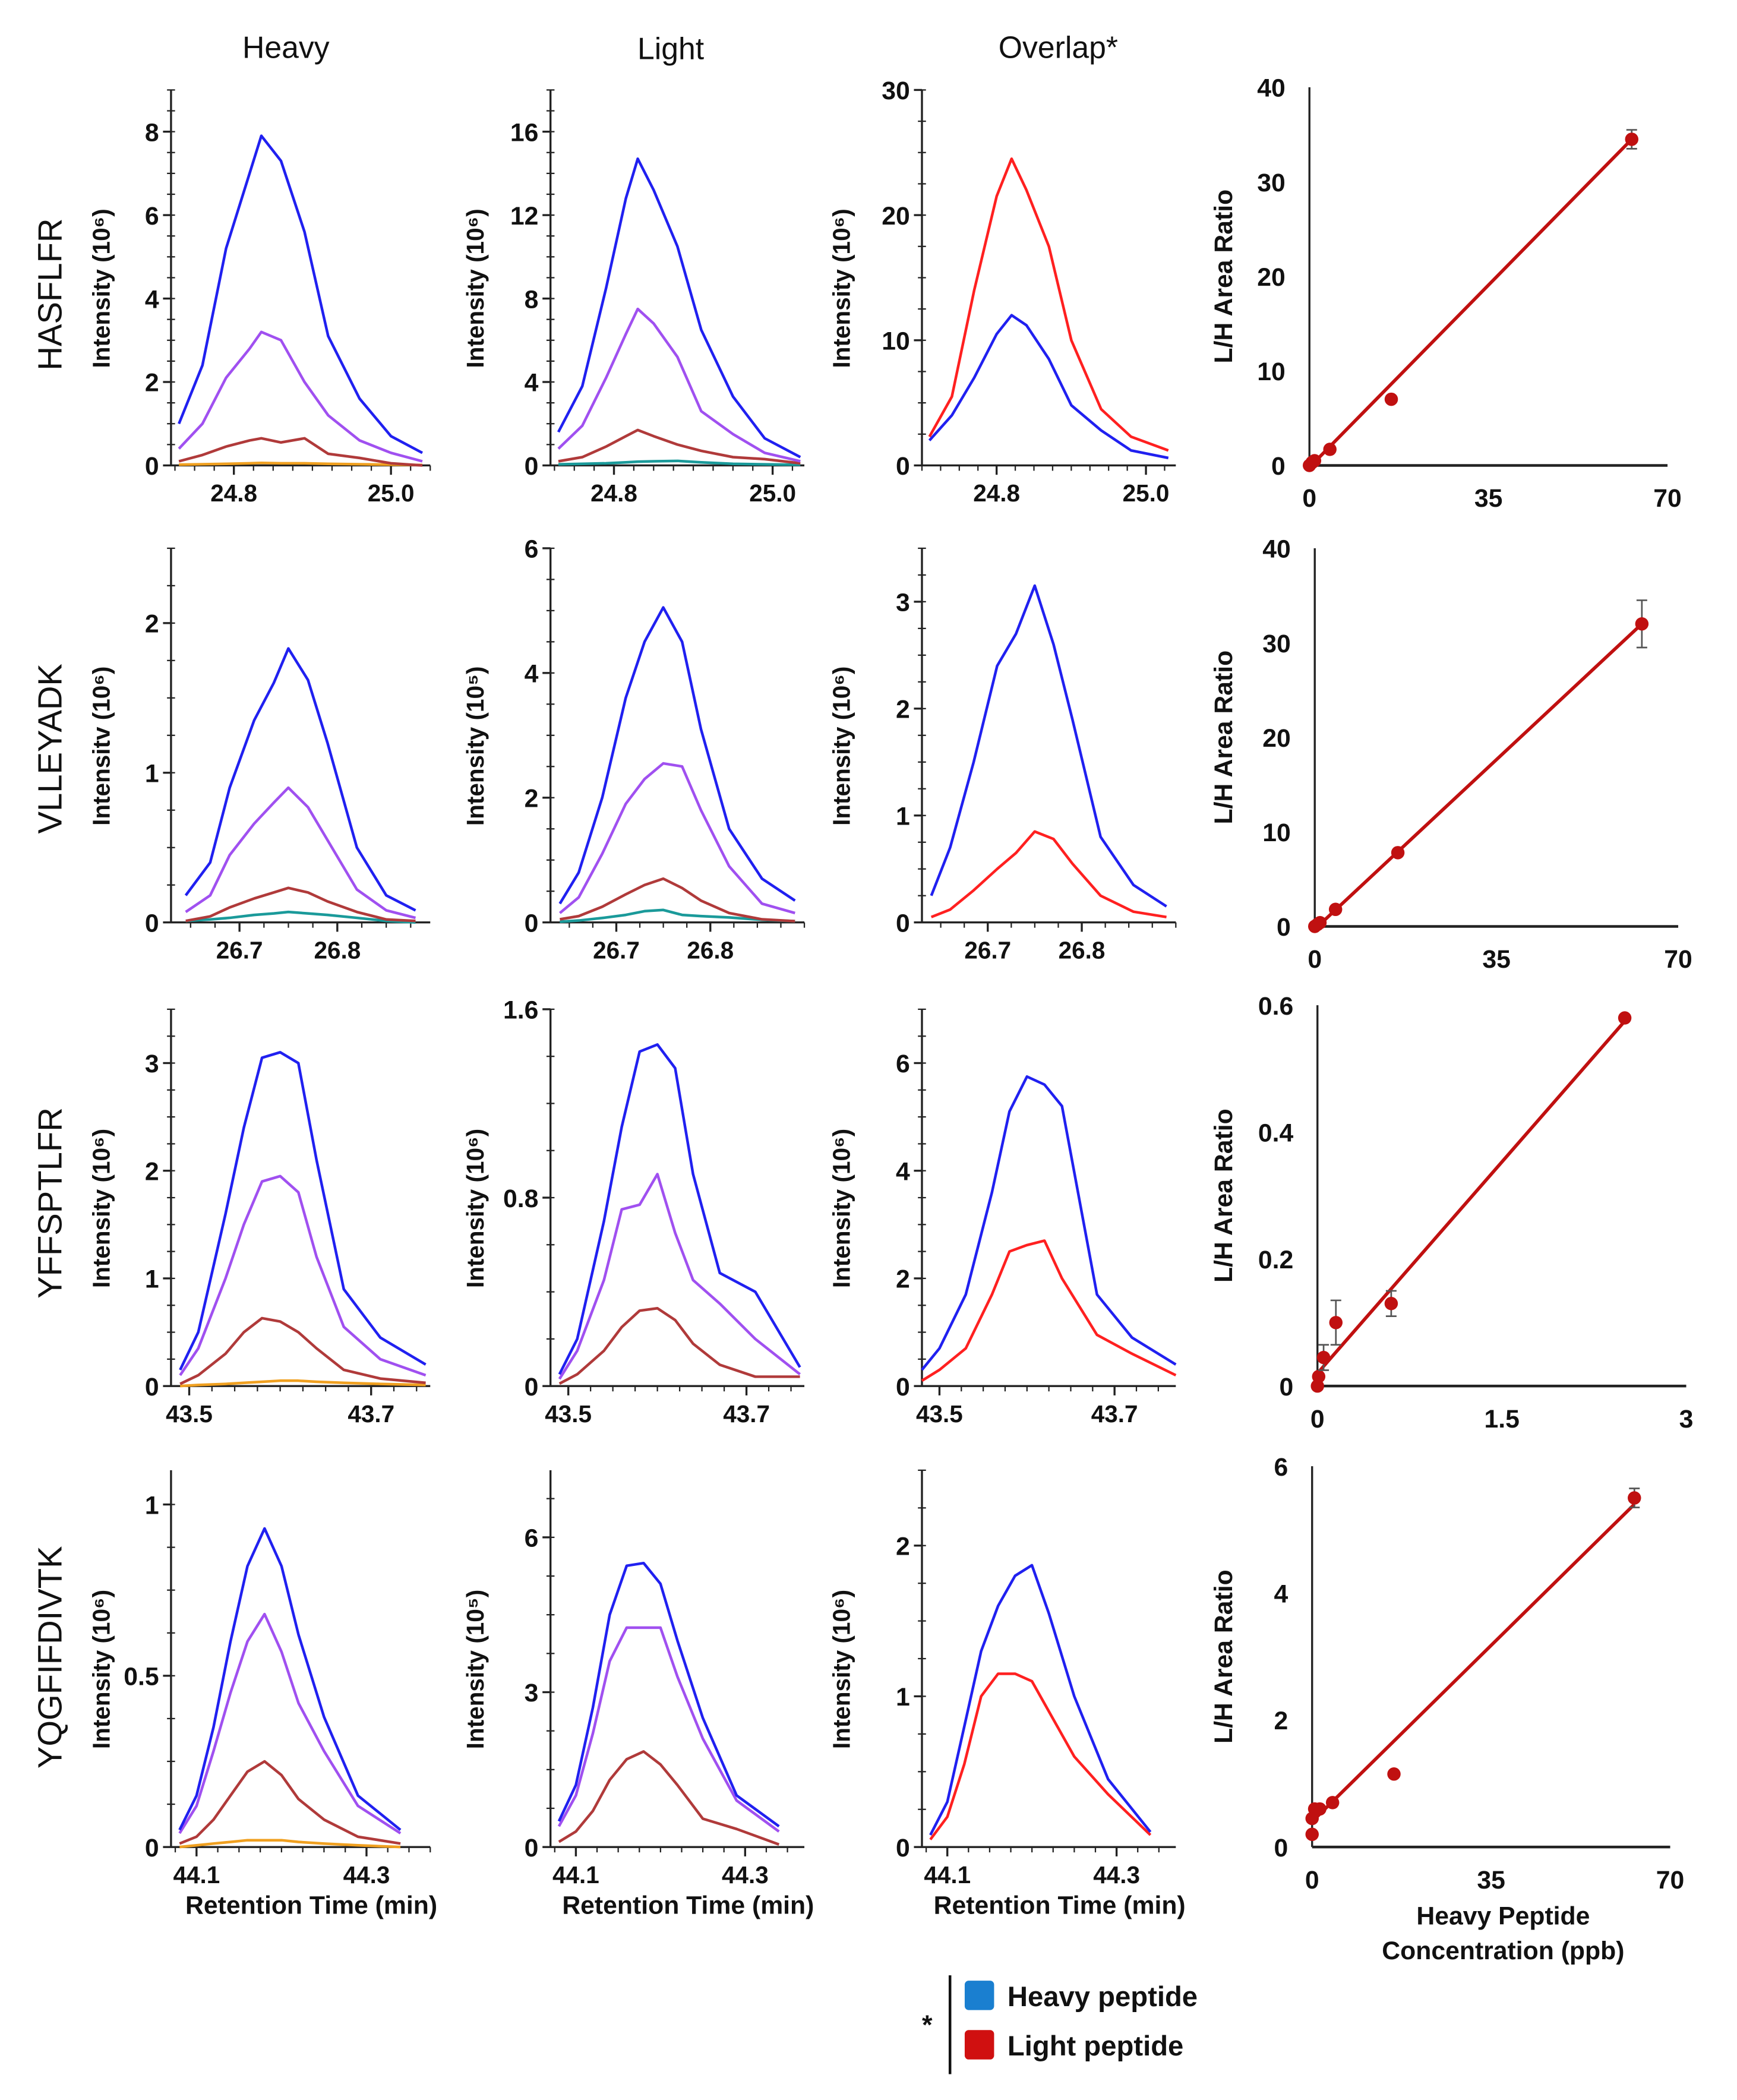 This screenshot has height=2100, width=1737. What do you see at coordinates (1281, 1467) in the screenshot?
I see `y-tick-label: 6` at bounding box center [1281, 1467].